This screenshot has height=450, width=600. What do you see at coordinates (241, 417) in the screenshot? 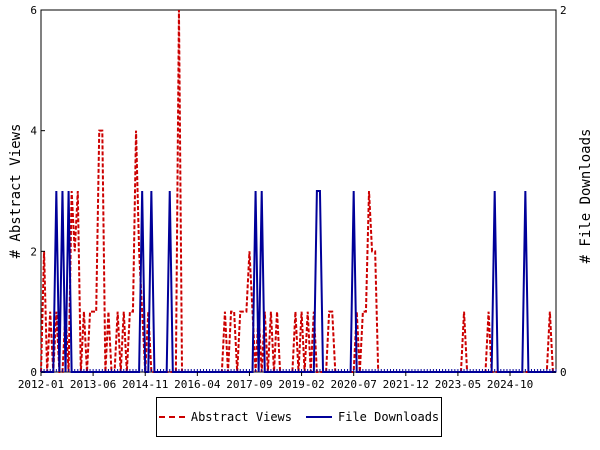
I see `legend-label-abstract-views: Abstract Views` at bounding box center [241, 417].